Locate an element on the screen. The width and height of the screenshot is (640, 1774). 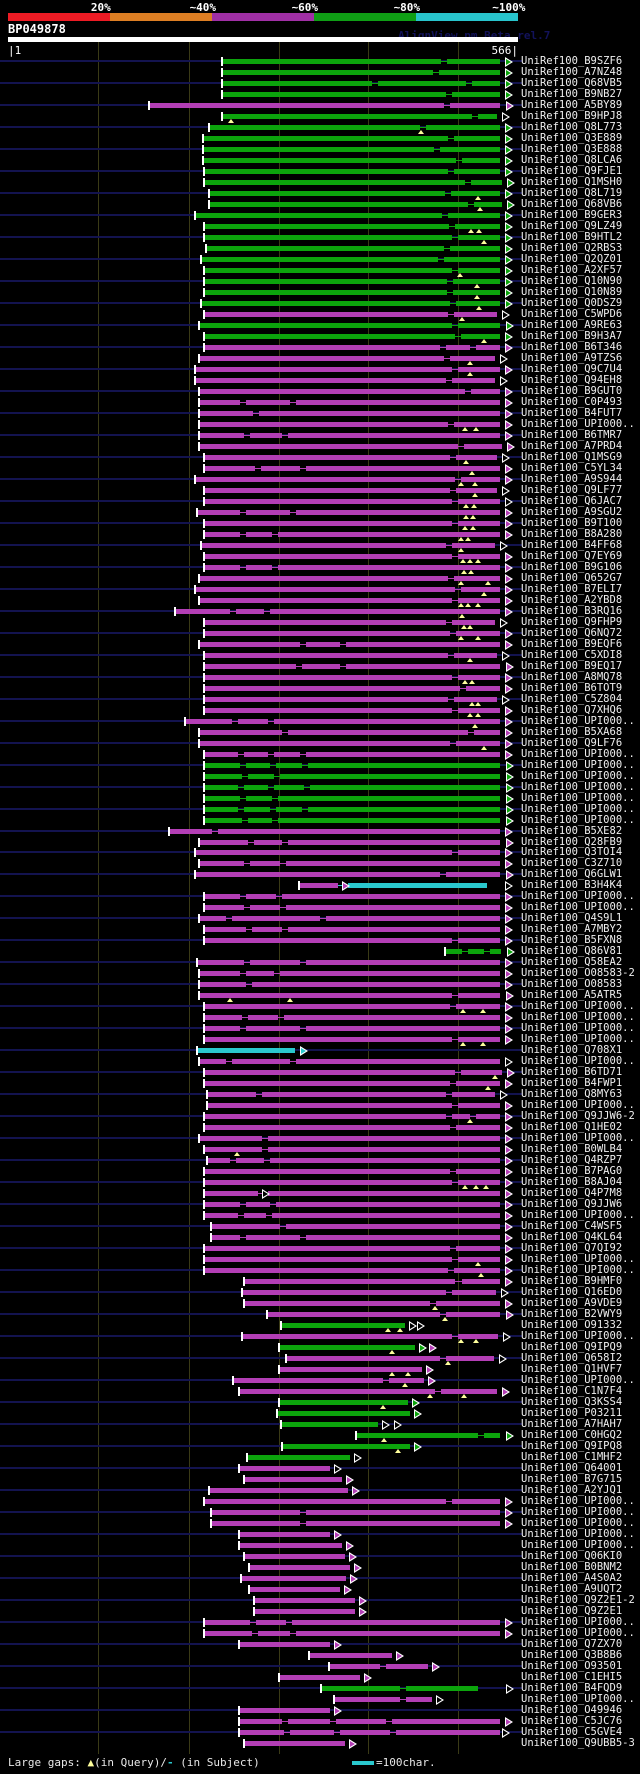
hit-label: UniRef100_B5XE82 is located at coordinates (572, 831).